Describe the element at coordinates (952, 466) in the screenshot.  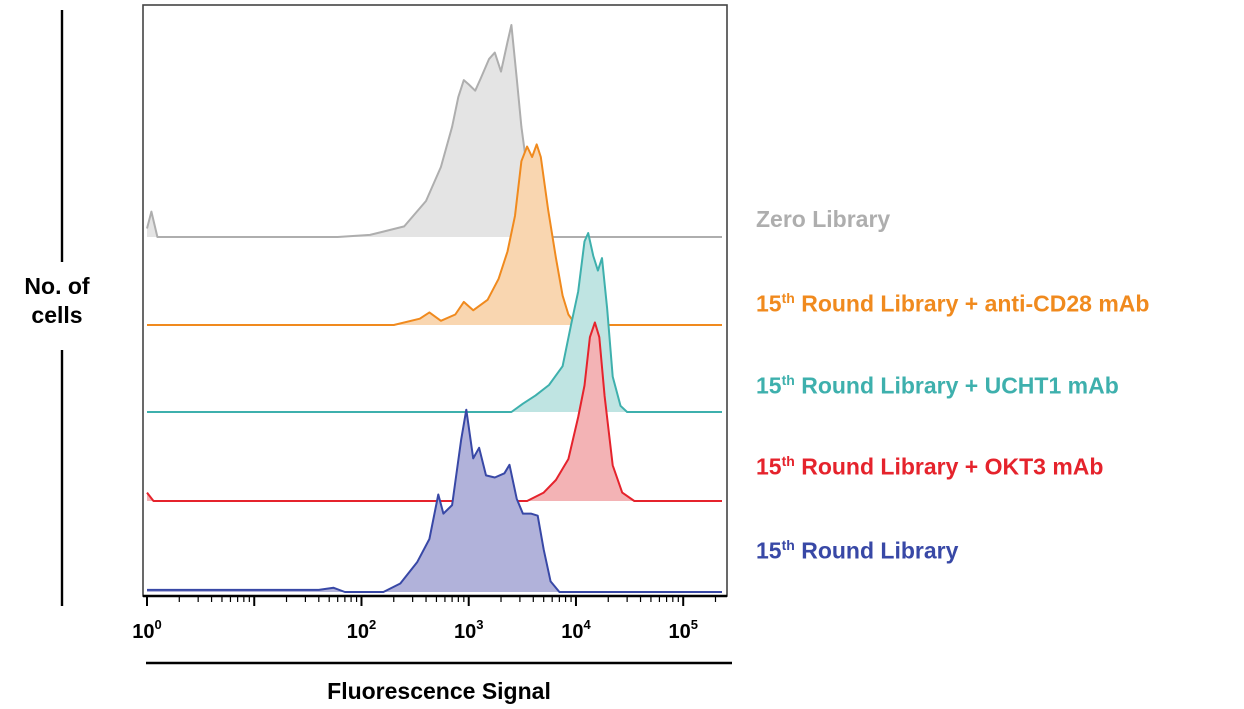
I see `legend-label: Round Library + OKT3 mAb` at that location.